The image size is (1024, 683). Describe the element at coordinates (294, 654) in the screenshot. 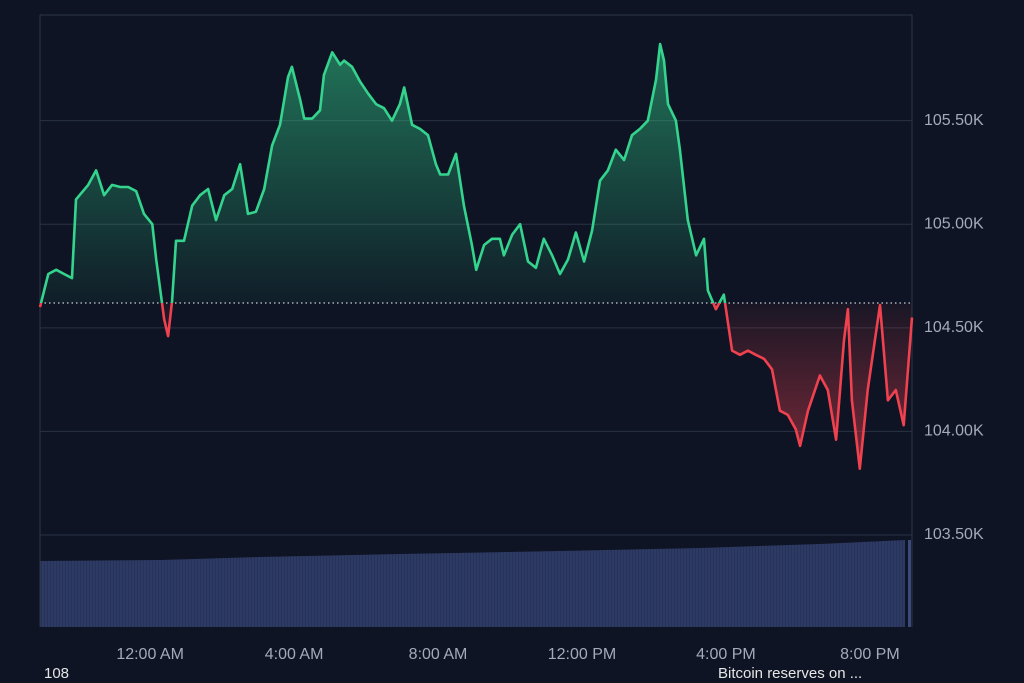

I see `x-tick-label: 4:00 AM` at that location.